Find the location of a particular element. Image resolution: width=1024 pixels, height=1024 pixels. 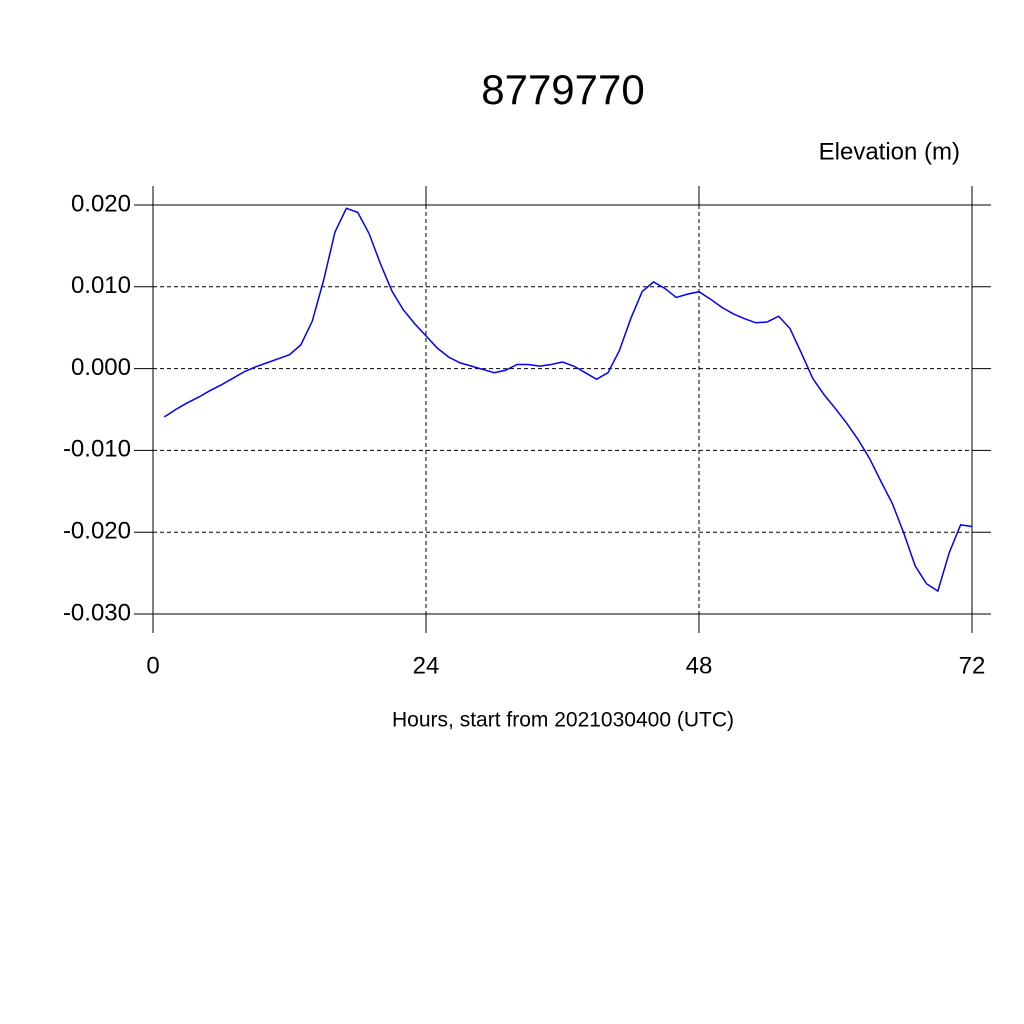

x-tick-label: 0 is located at coordinates (152, 665).